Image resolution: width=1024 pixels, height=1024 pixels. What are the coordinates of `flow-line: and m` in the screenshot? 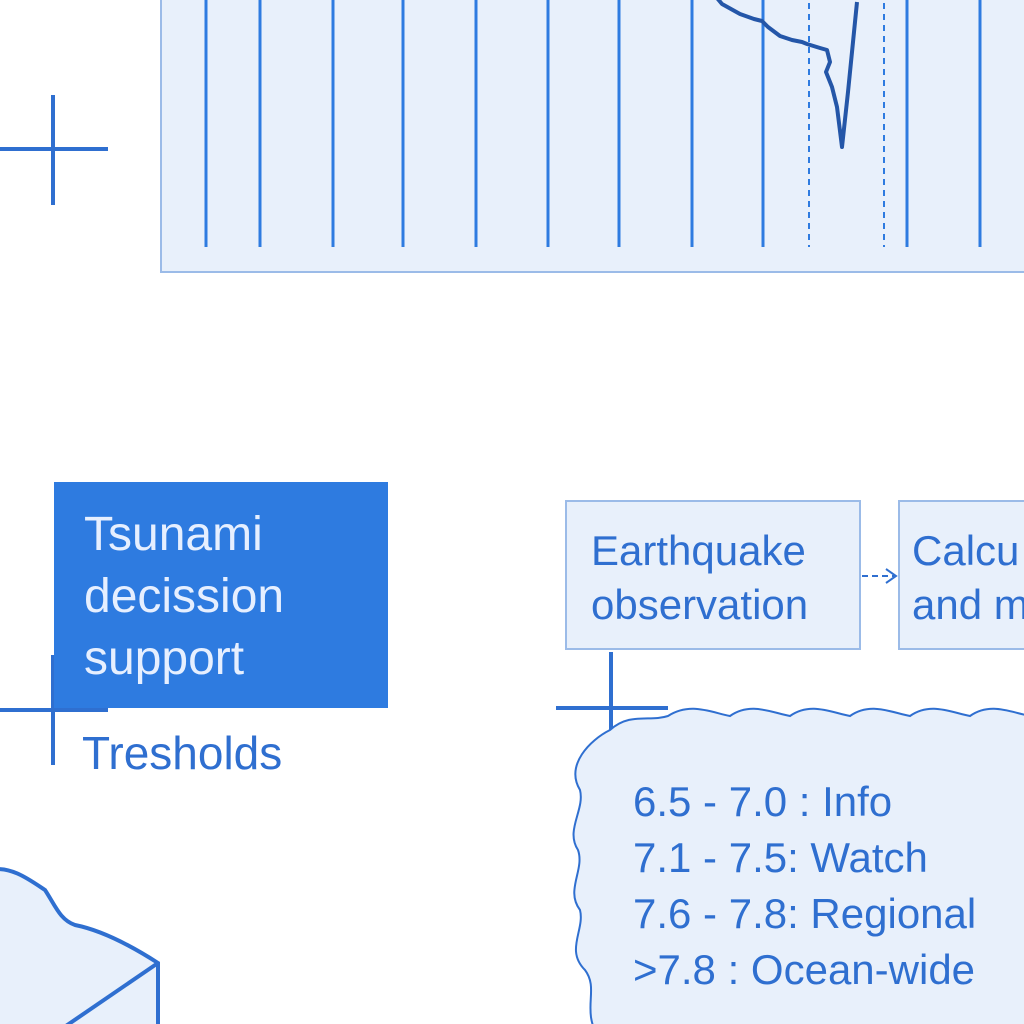 It's located at (968, 604).